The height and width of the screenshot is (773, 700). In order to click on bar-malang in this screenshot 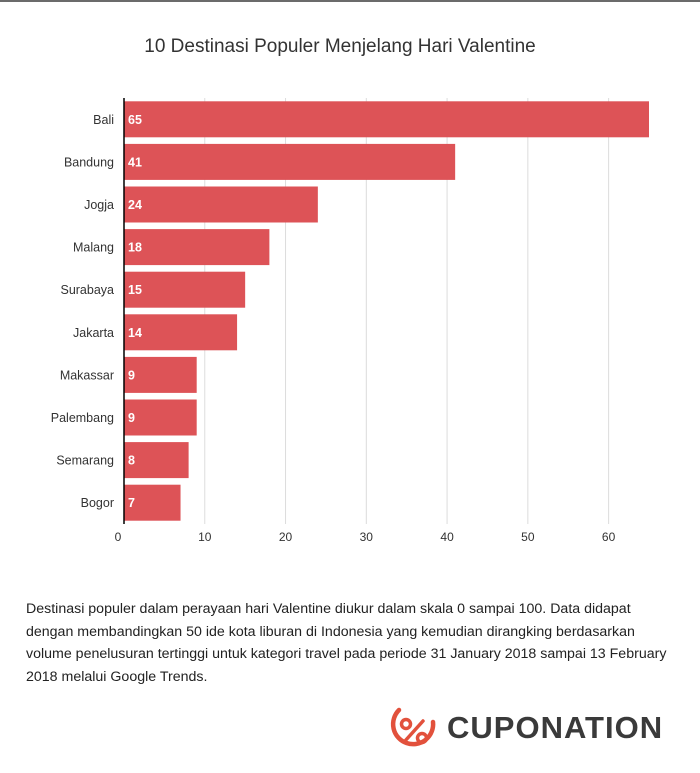, I will do `click(197, 247)`.